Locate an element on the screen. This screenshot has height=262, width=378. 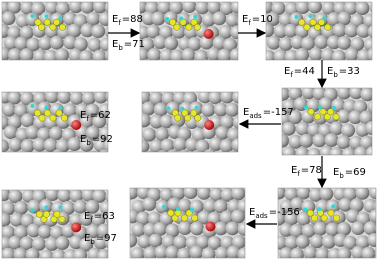
value: =63 is located at coordinates (104, 216).